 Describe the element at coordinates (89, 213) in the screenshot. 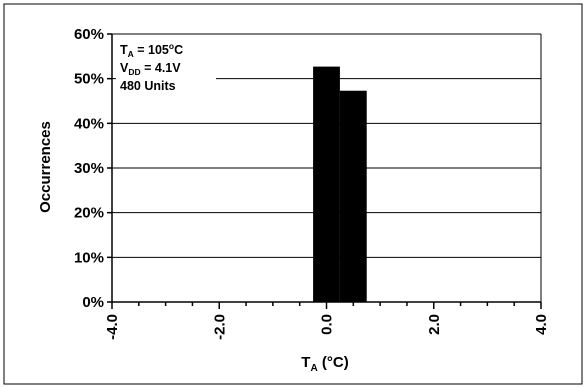

I see `y-tick-label: 20%` at that location.